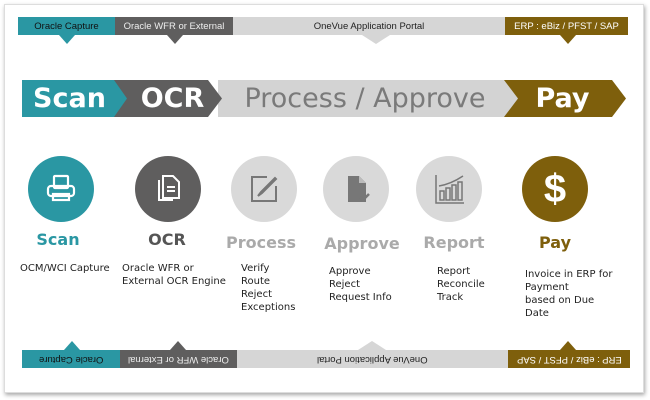 The width and height of the screenshot is (650, 400). I want to click on printer-icon, so click(61, 188).